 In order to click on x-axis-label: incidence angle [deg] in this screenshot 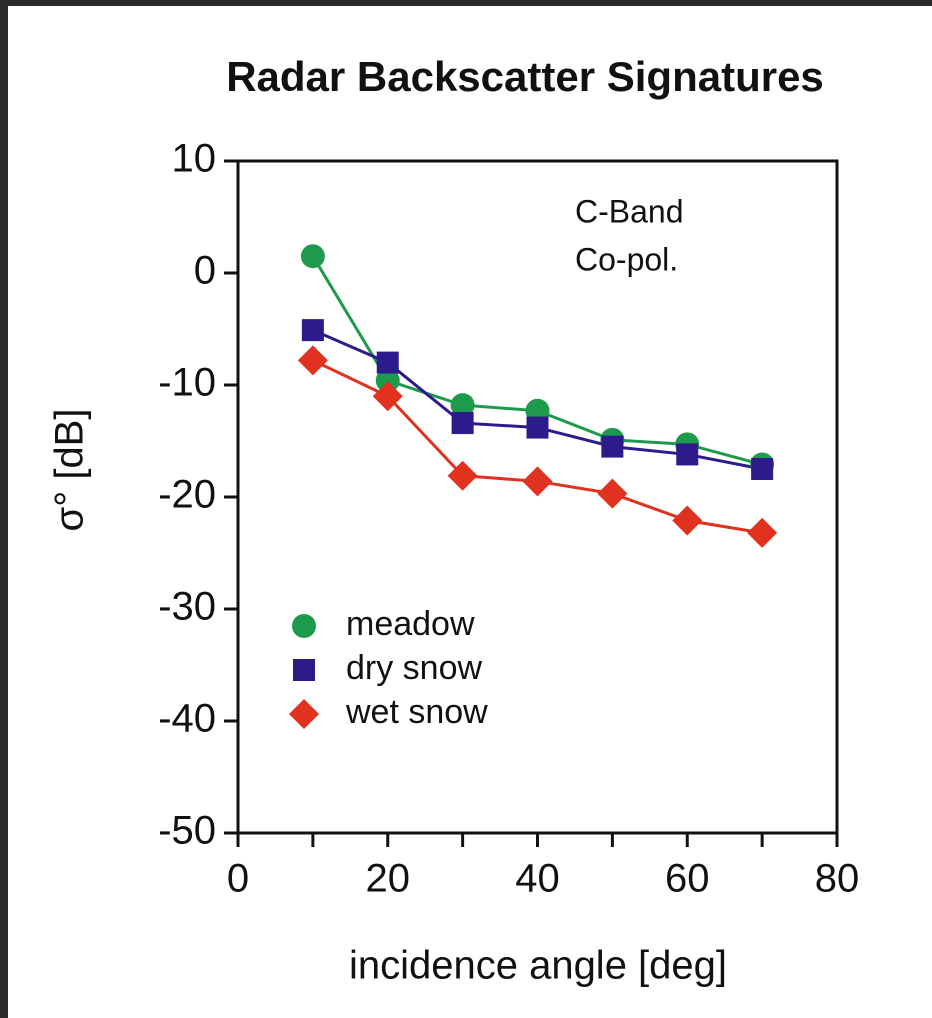, I will do `click(538, 966)`.